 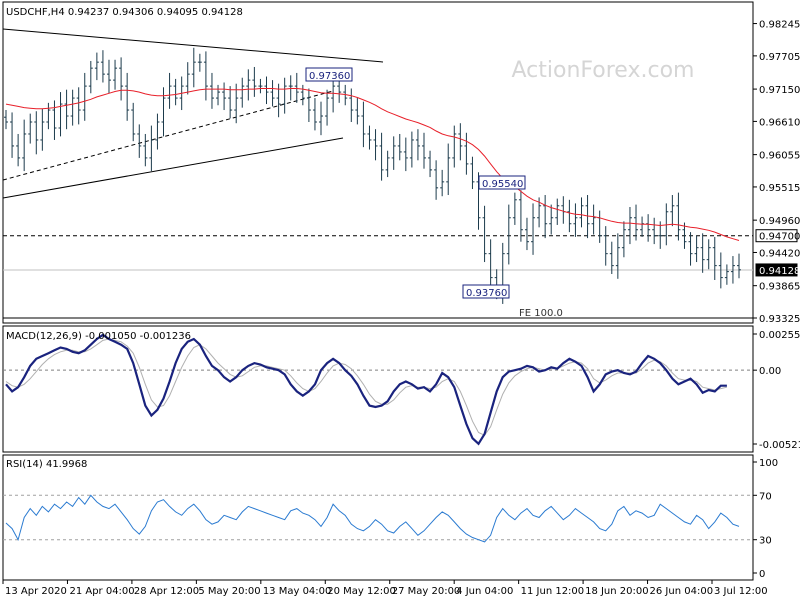 I want to click on annotation-label: 0.95540, so click(x=502, y=184).